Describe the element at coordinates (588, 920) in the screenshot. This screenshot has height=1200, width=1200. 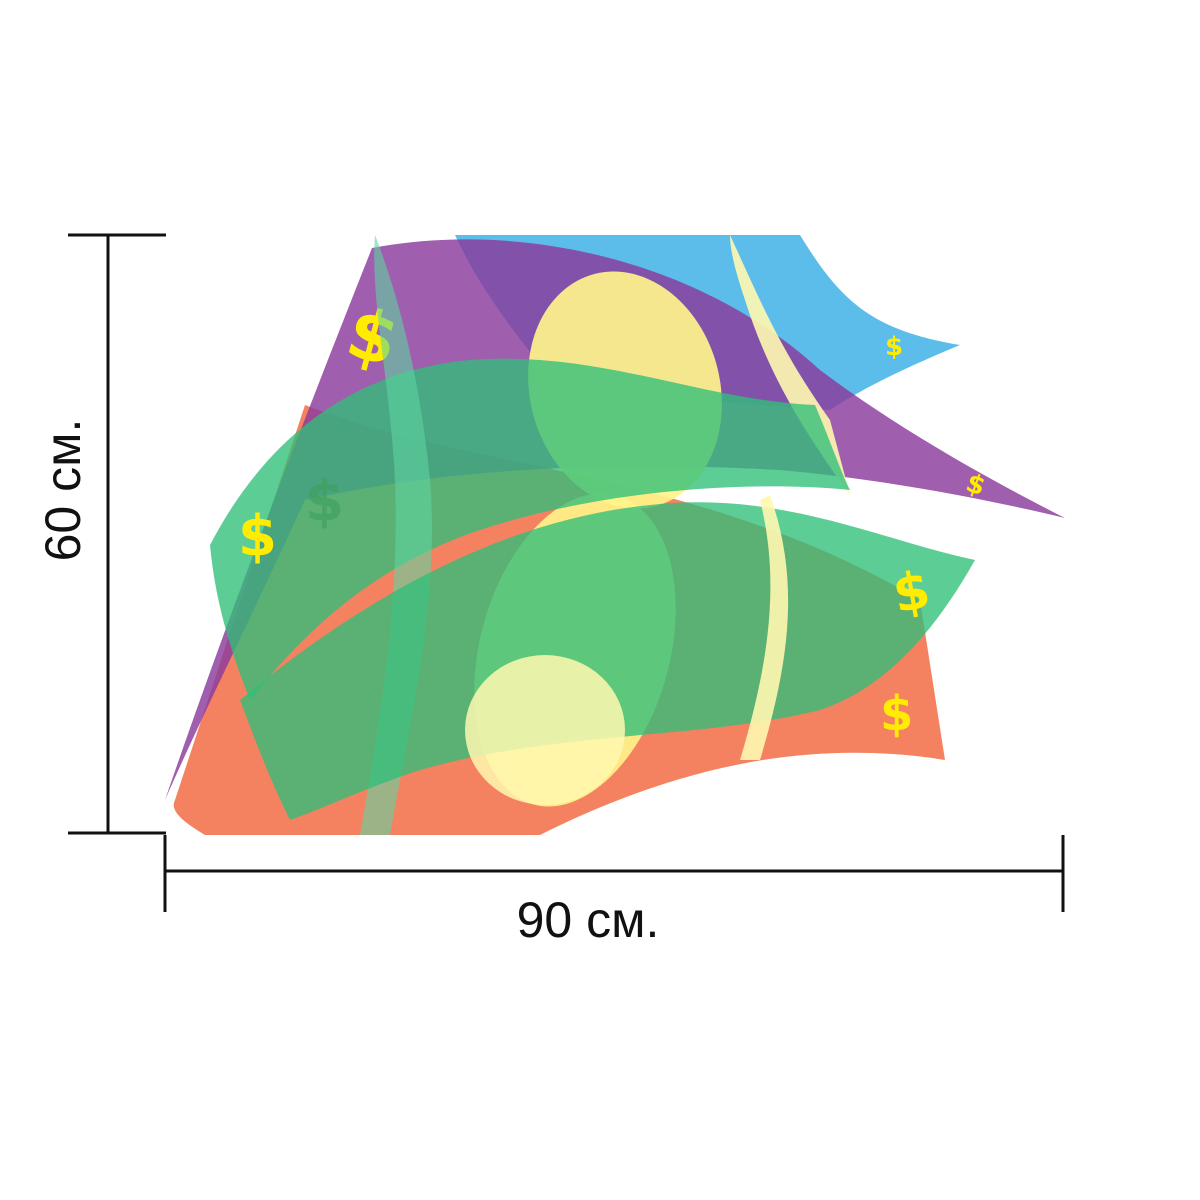
I see `width-label: 90 см.` at that location.